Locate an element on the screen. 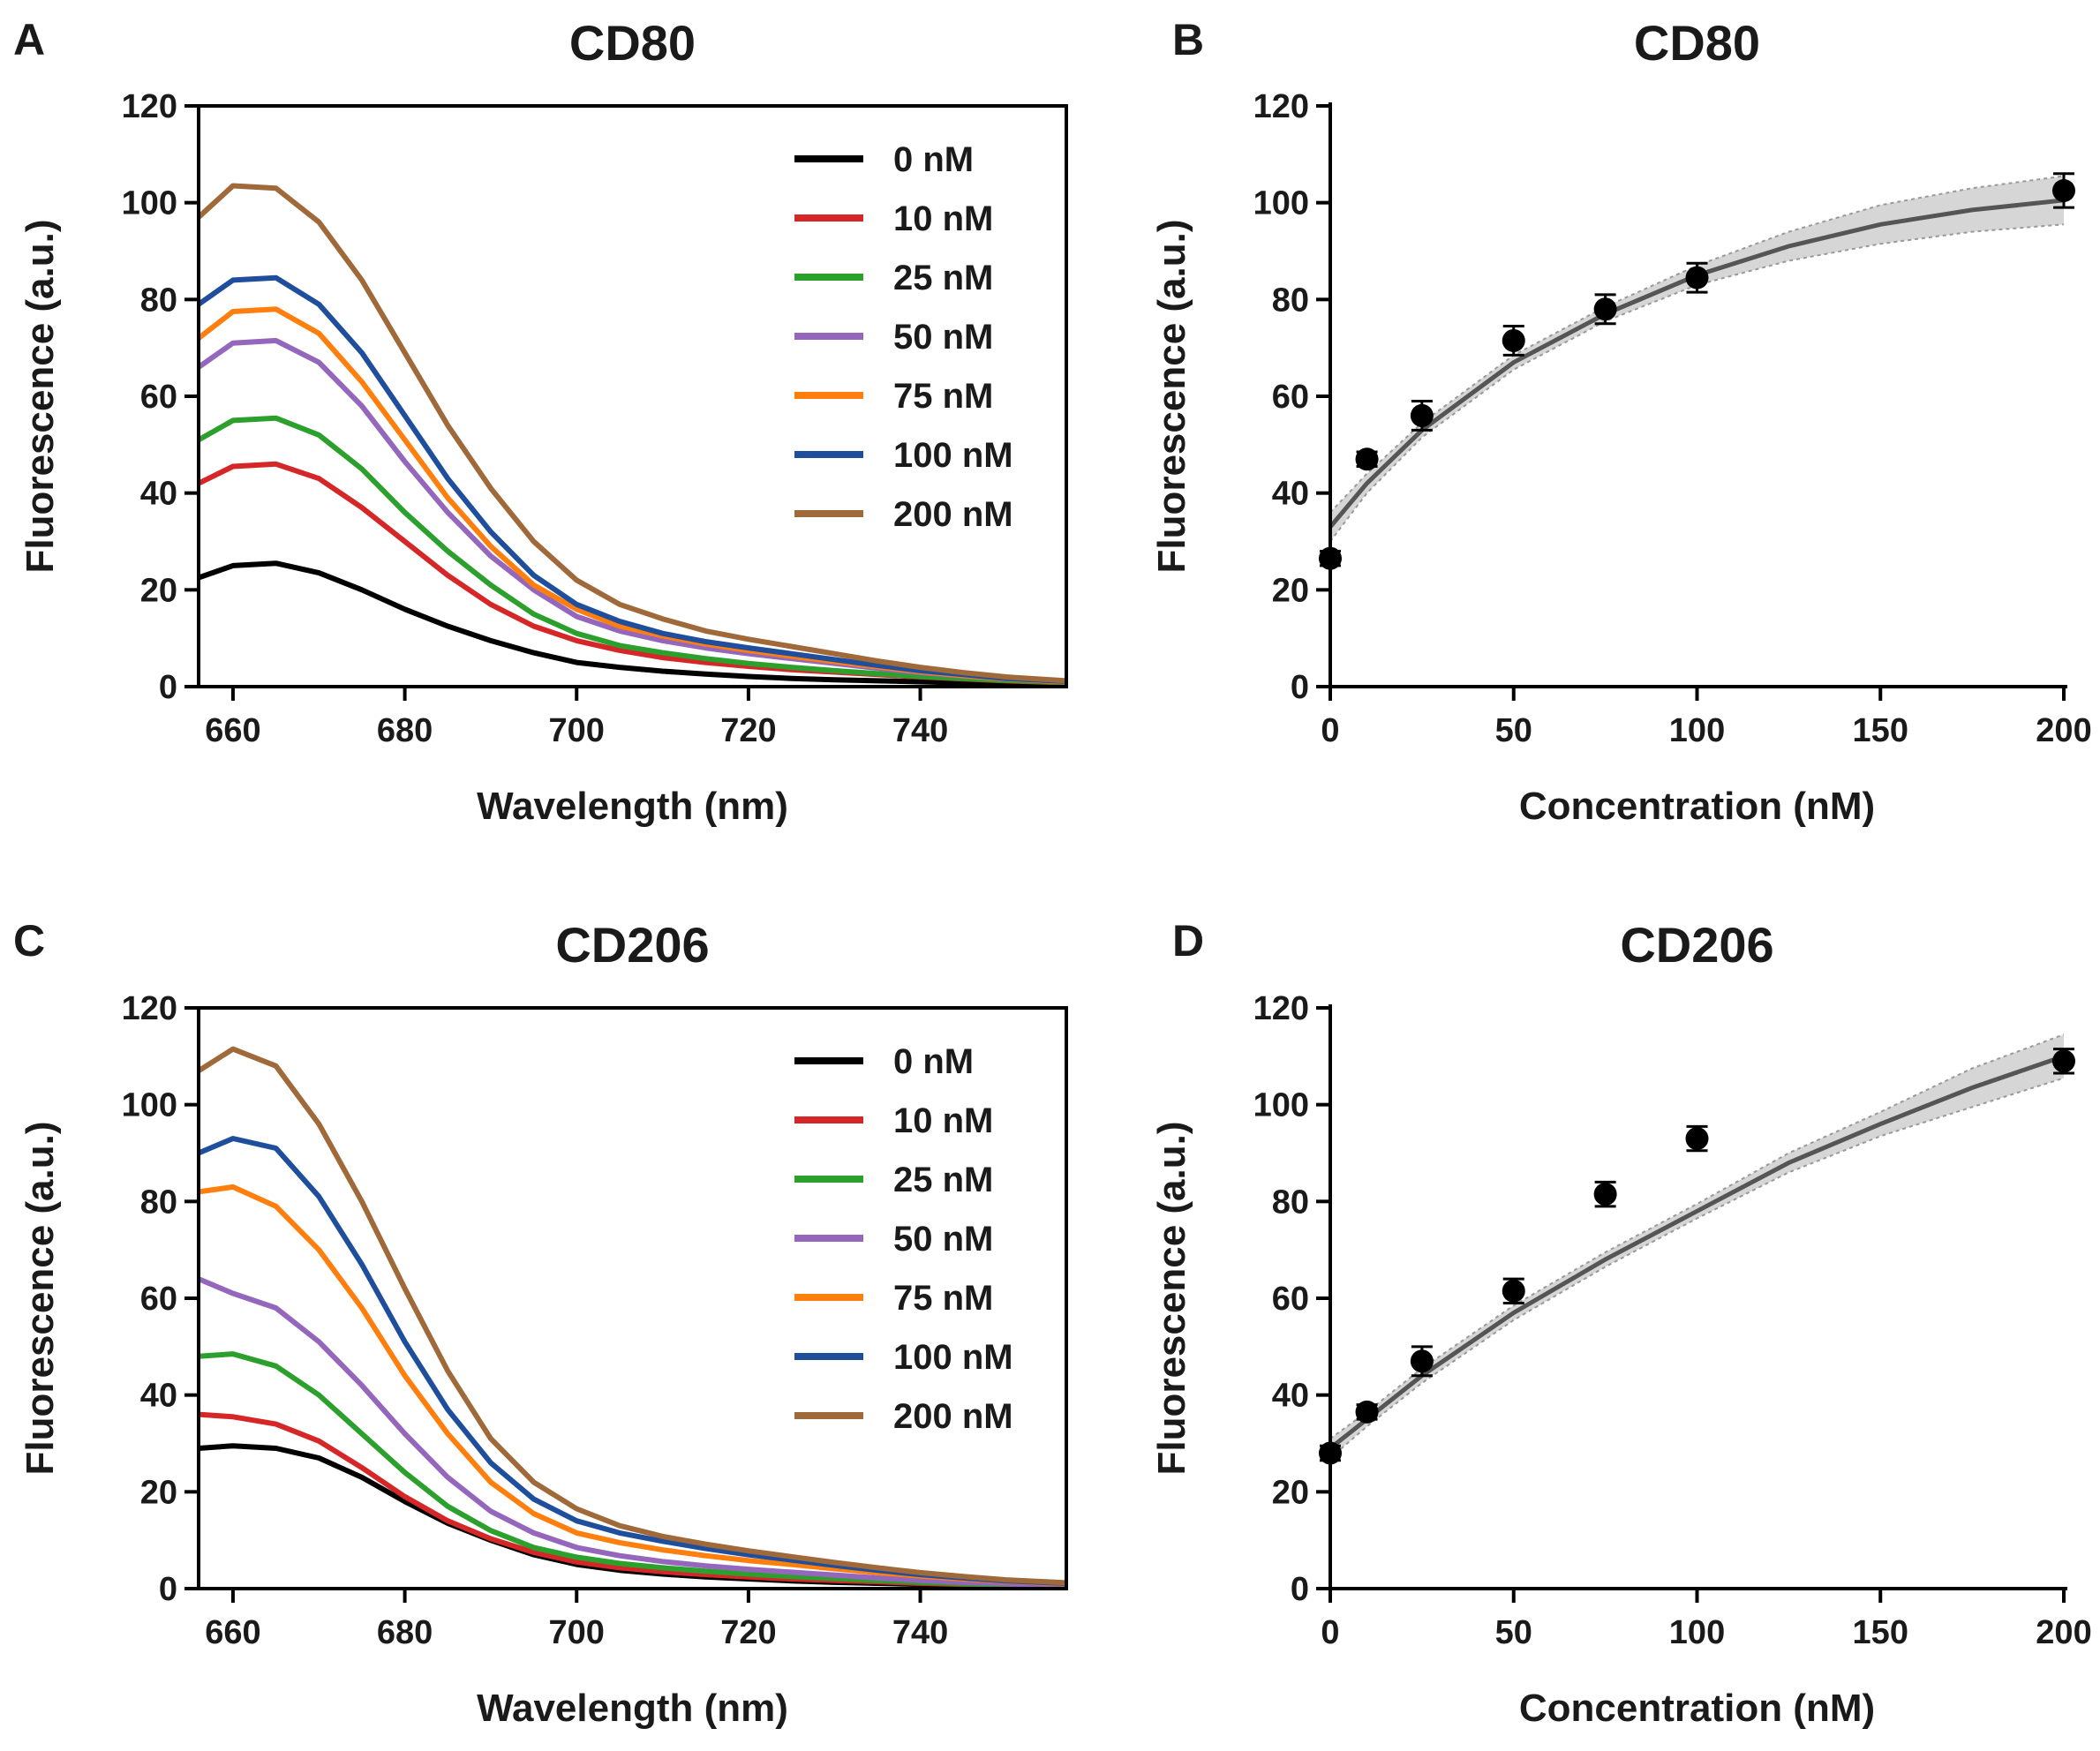 This screenshot has height=1751, width=2100. series-line-50-nm is located at coordinates (632, 1432).